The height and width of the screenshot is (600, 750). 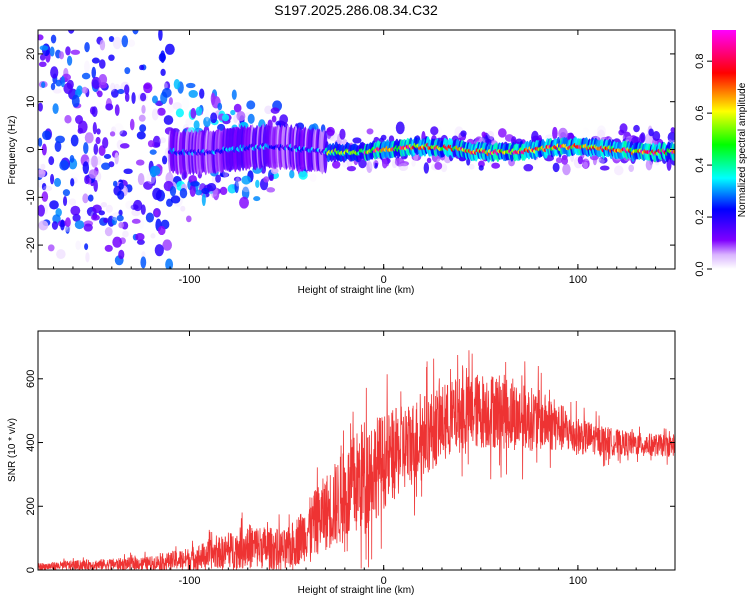 What do you see at coordinates (31, 245) in the screenshot?
I see `y-tick-label: -20` at bounding box center [31, 245].